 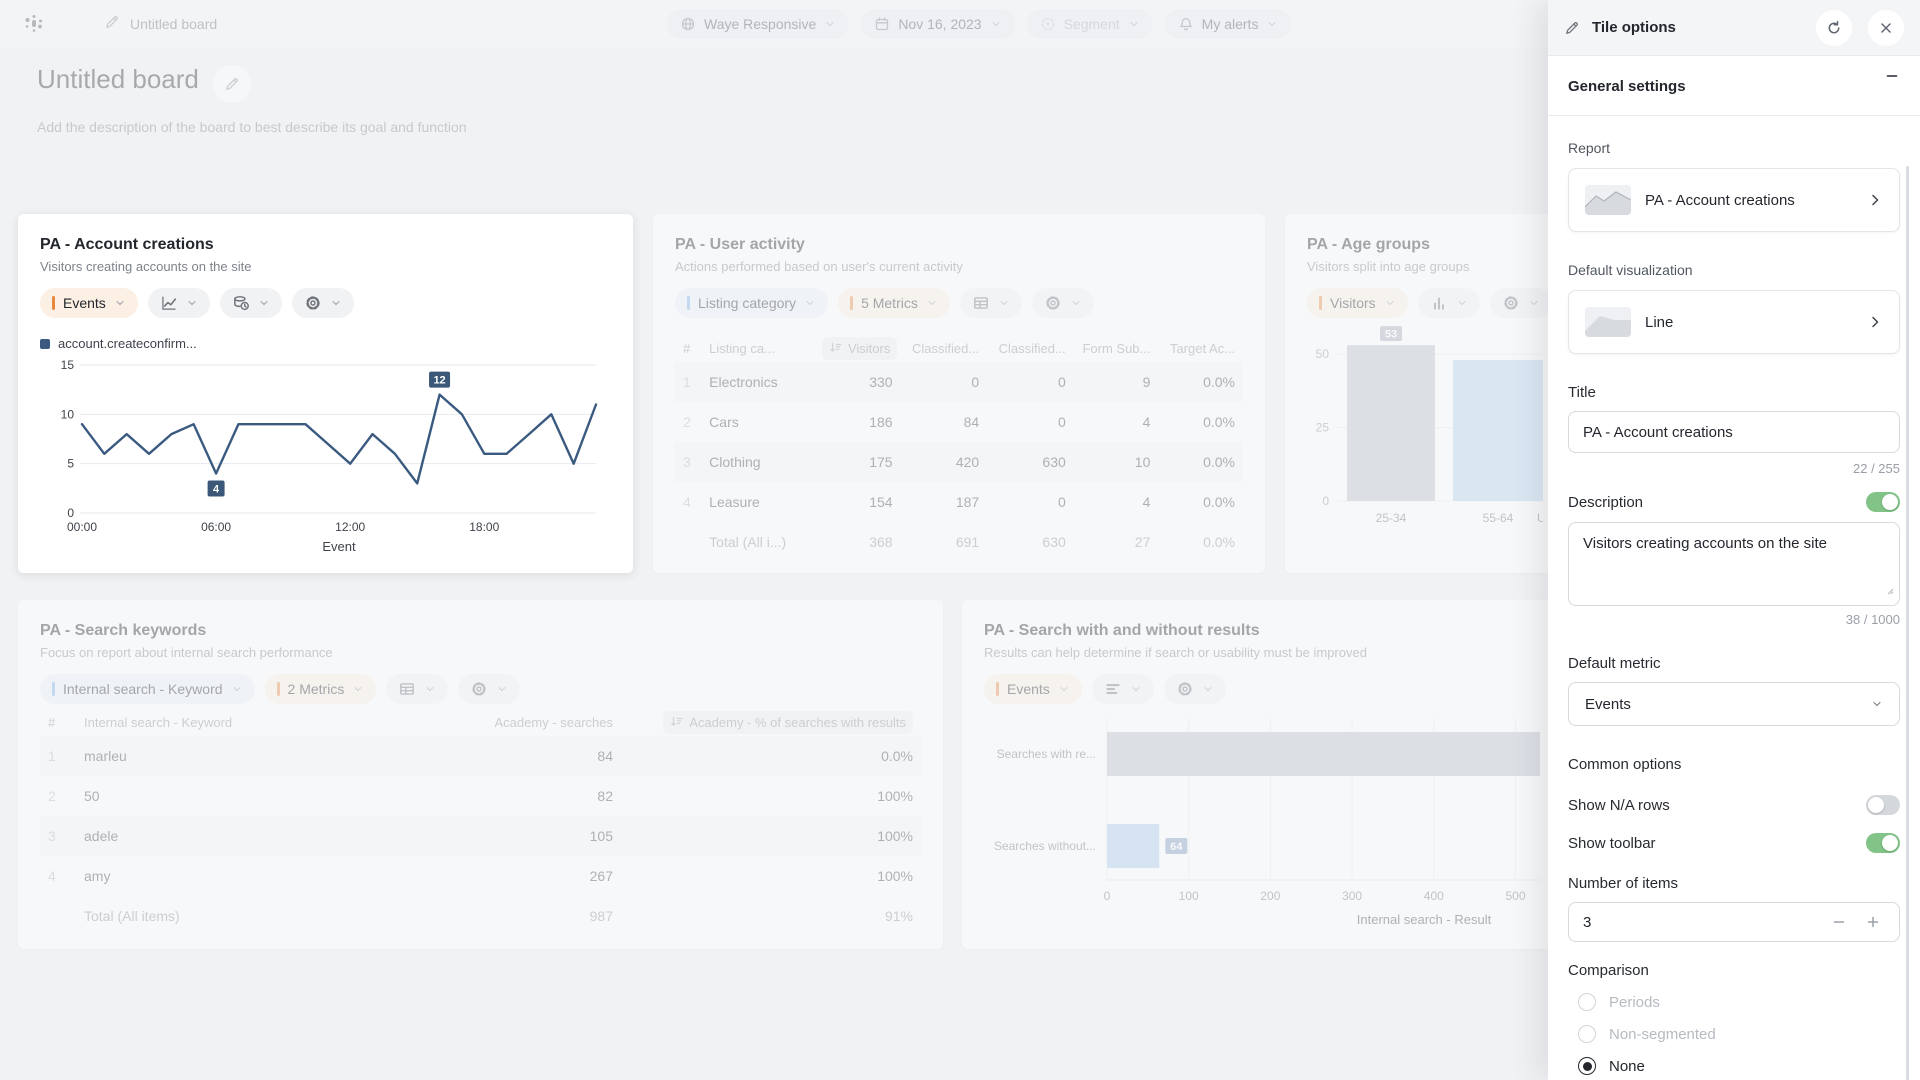 What do you see at coordinates (1630, 270) in the screenshot?
I see `default-visualization-label: Default visualization` at bounding box center [1630, 270].